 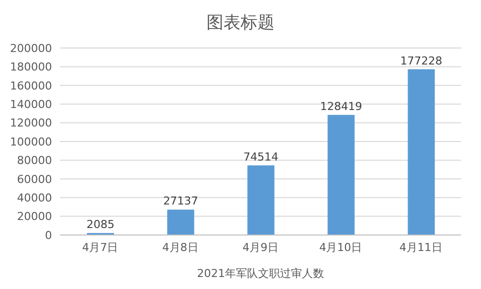 What do you see at coordinates (31, 85) in the screenshot?
I see `y-tick-label: 160000` at bounding box center [31, 85].